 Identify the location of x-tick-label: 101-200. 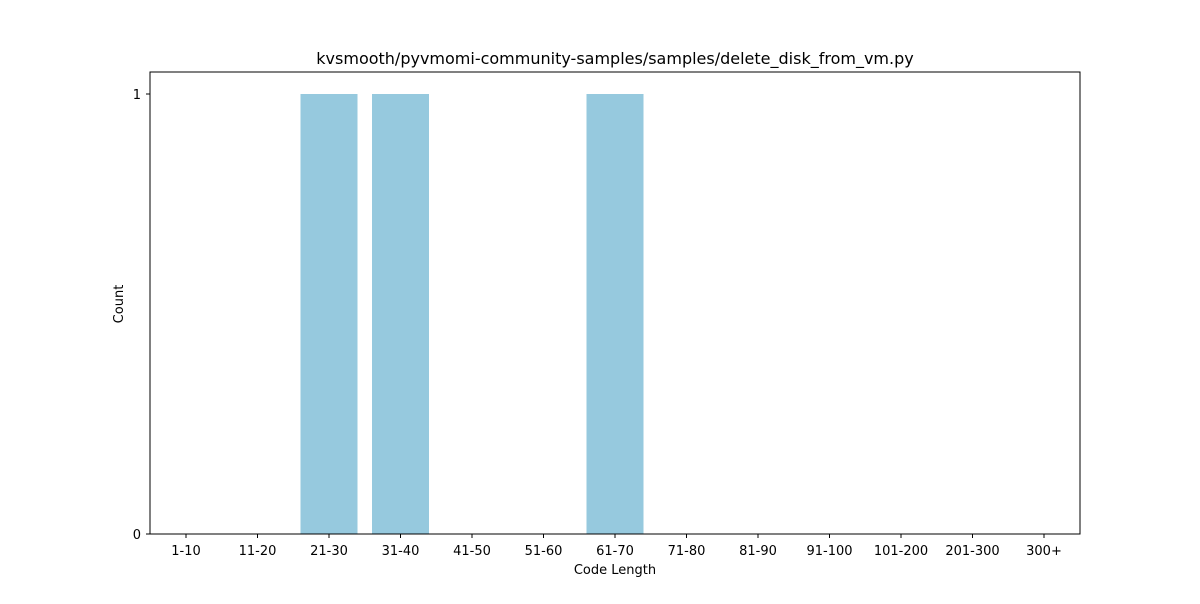
(901, 551).